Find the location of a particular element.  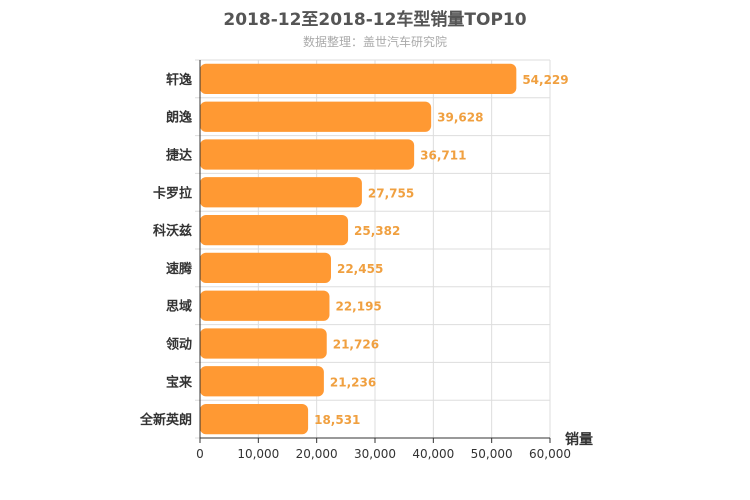

data-label: 25,382 is located at coordinates (377, 231).